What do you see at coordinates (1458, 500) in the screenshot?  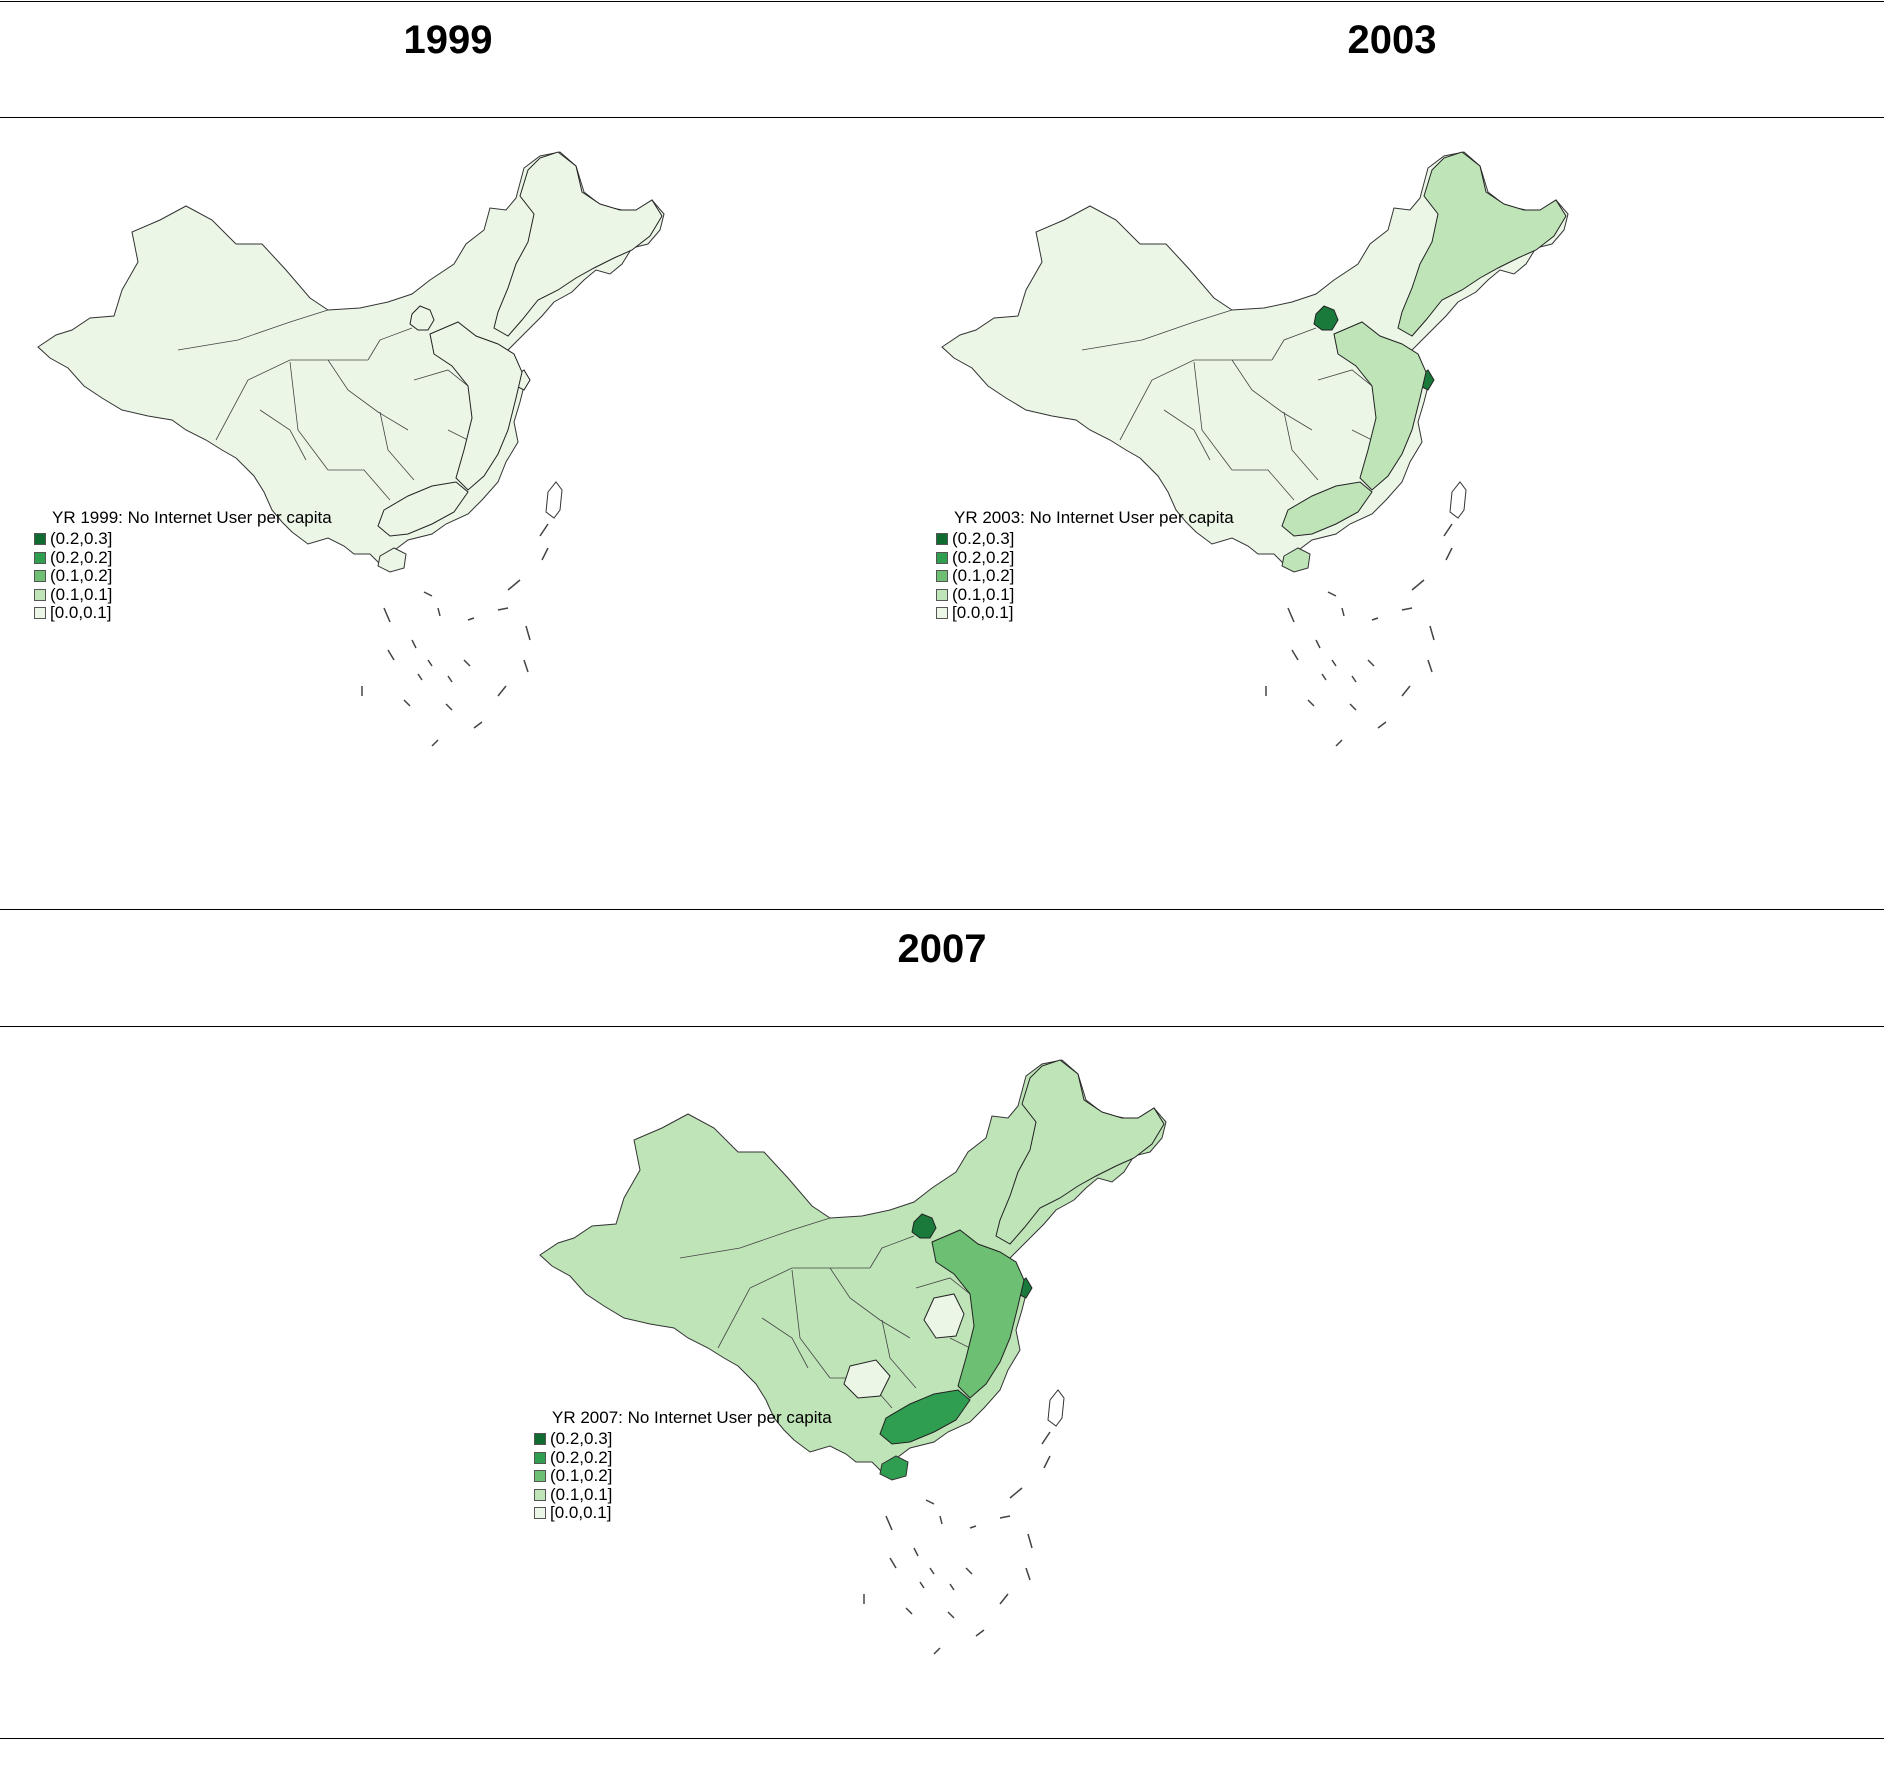 I see `island-taiwan` at bounding box center [1458, 500].